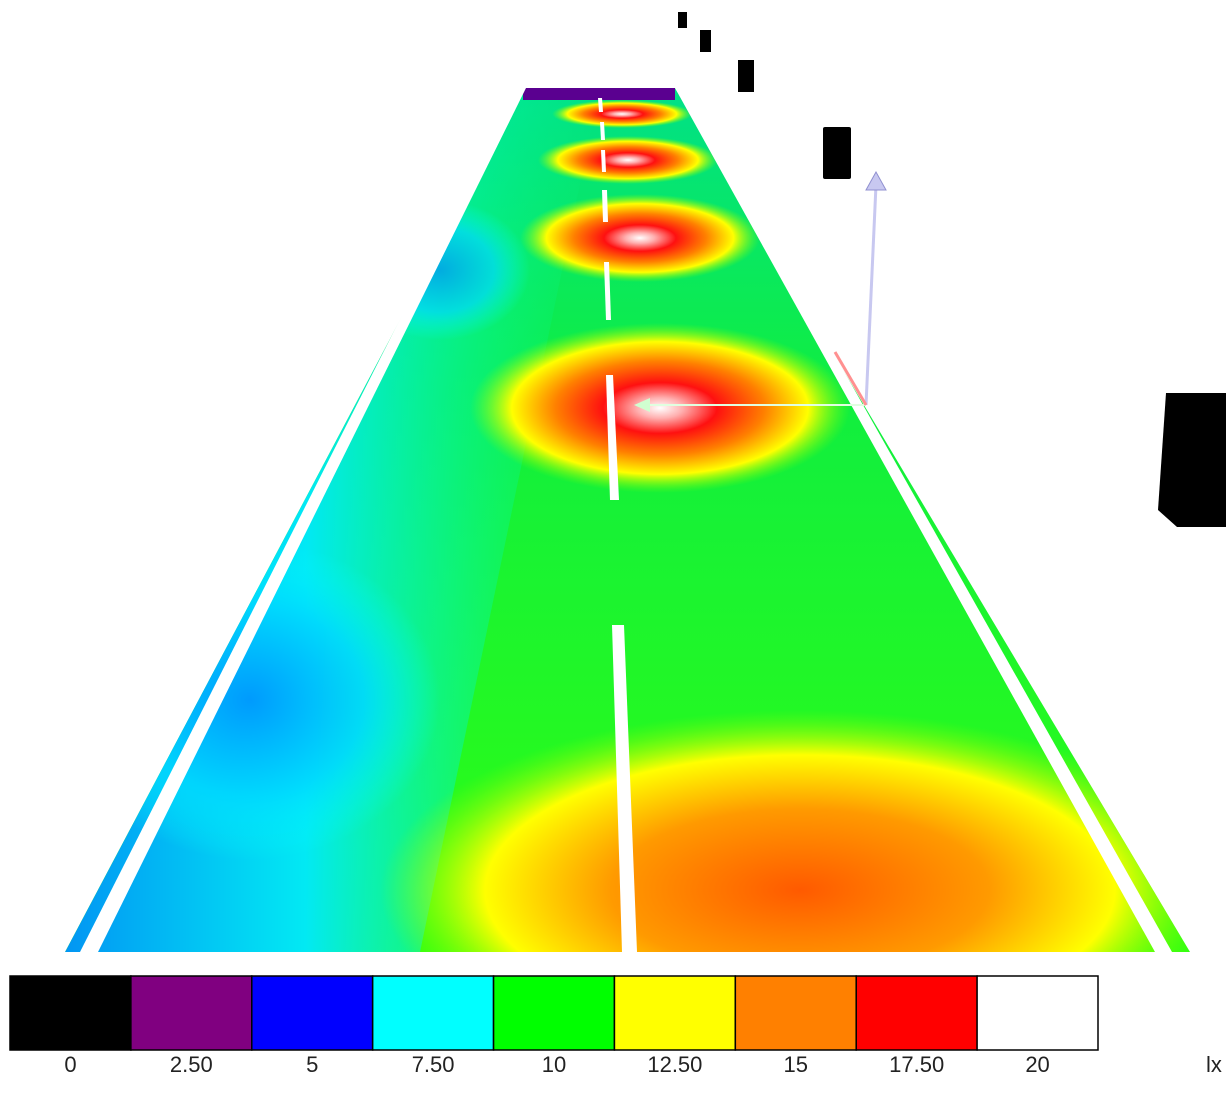 Image resolution: width=1226 pixels, height=1095 pixels. What do you see at coordinates (617, 525) in the screenshot?
I see `road-center-dashes` at bounding box center [617, 525].